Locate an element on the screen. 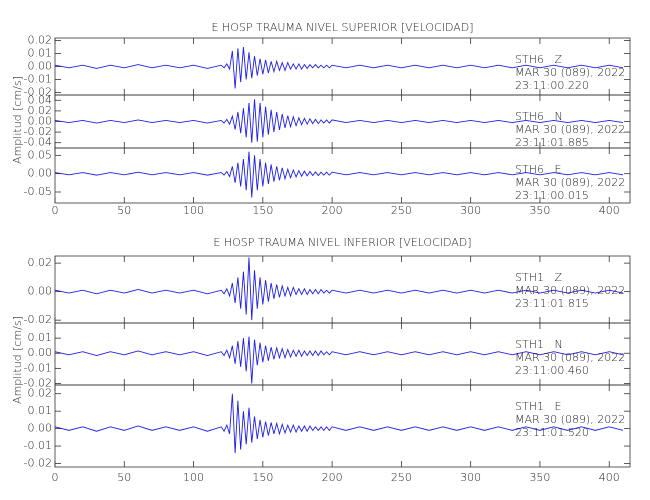 This screenshot has width=650, height=500. y-tick-label: -0.04 is located at coordinates (38, 142).